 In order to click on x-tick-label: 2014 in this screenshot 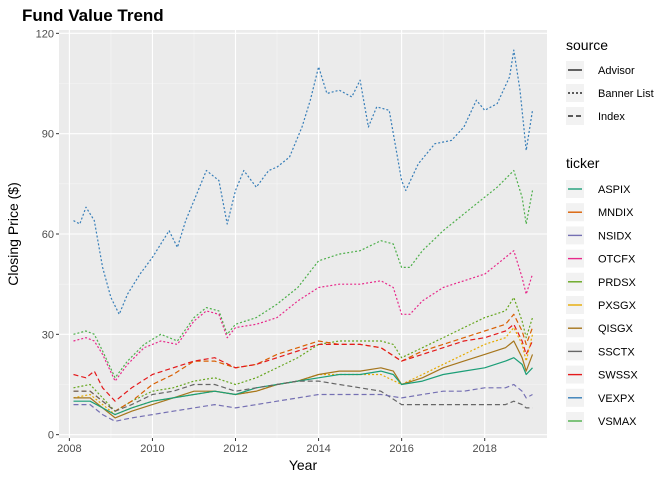, I will do `click(318, 449)`.